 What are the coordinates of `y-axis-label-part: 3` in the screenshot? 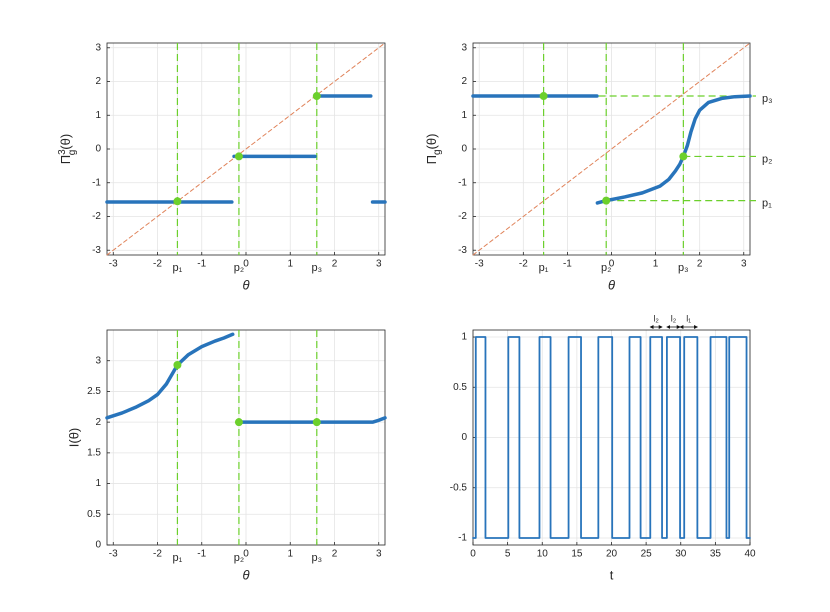 It's located at (62, 152).